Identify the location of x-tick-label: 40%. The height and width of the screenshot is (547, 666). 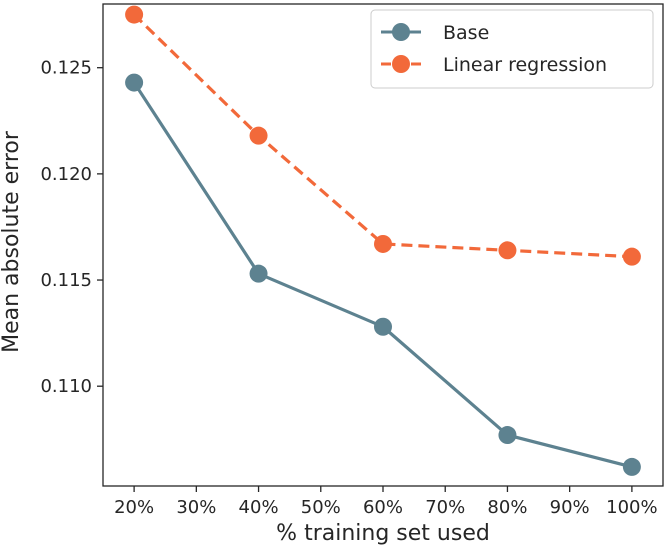
(259, 507).